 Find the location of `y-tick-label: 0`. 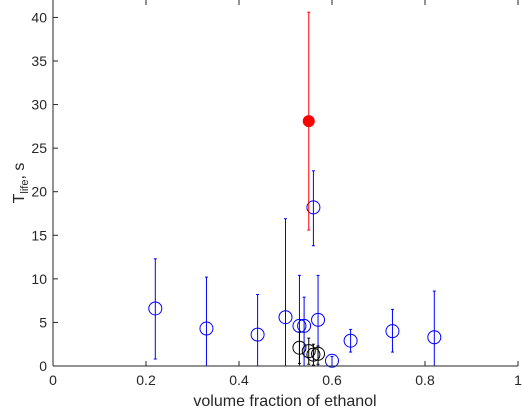

y-tick-label: 0 is located at coordinates (43, 366).